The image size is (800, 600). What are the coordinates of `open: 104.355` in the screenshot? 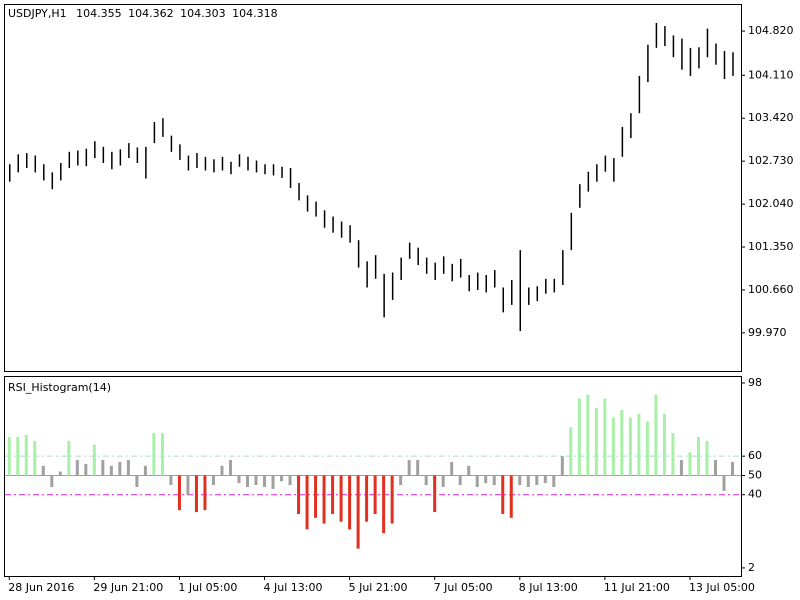 It's located at (99, 13).